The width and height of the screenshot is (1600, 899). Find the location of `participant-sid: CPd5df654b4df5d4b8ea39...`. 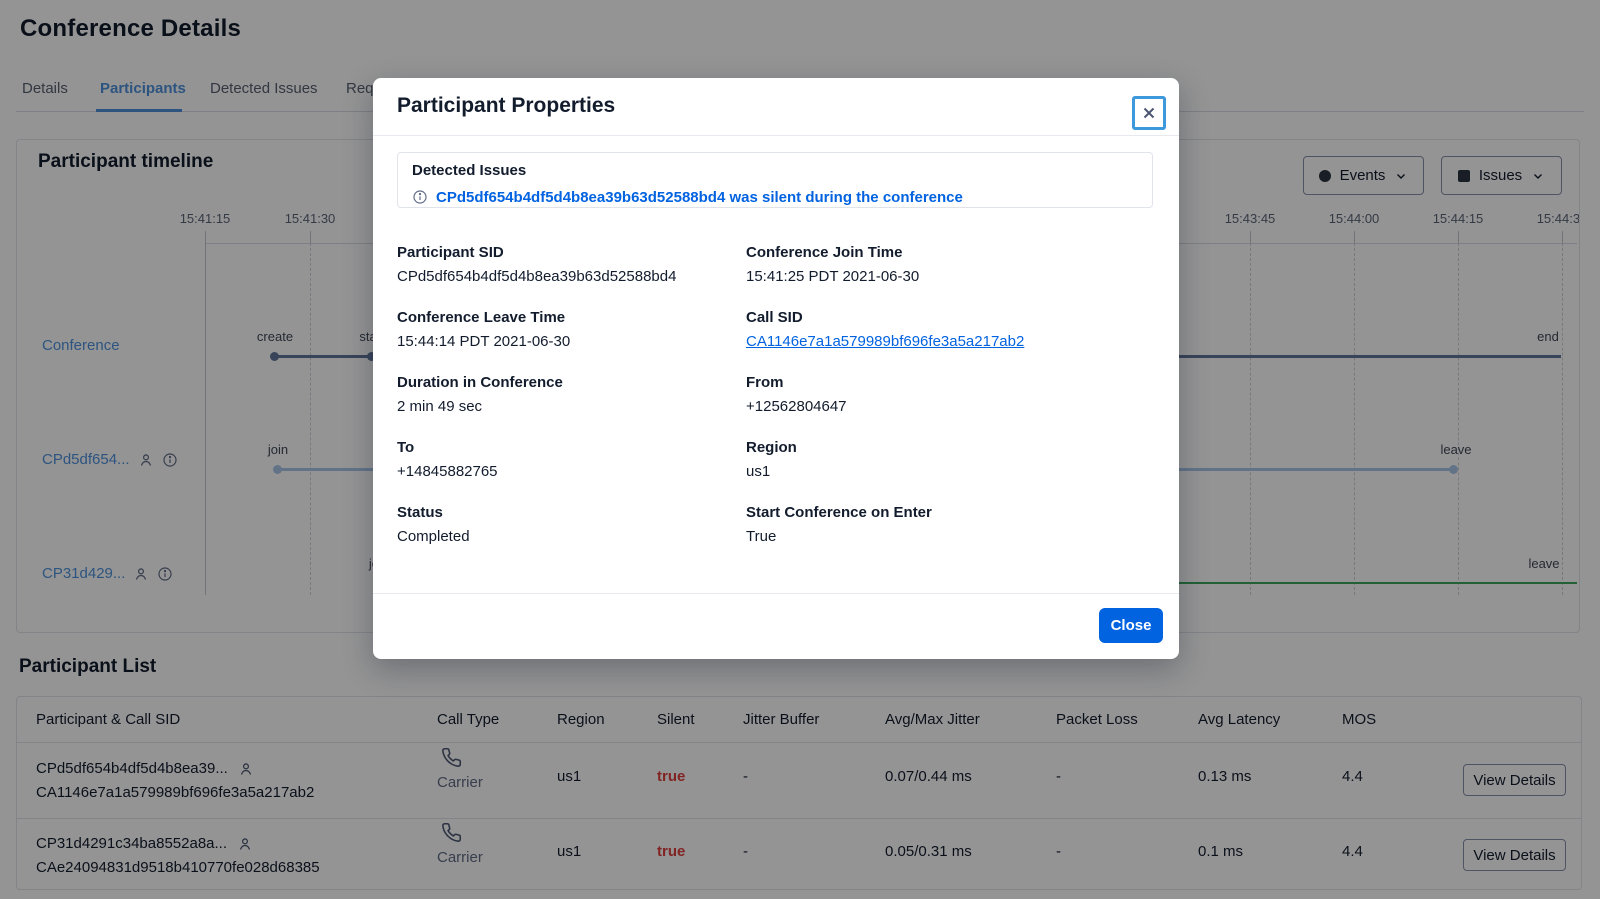

participant-sid: CPd5df654b4df5d4b8ea39... is located at coordinates (132, 768).